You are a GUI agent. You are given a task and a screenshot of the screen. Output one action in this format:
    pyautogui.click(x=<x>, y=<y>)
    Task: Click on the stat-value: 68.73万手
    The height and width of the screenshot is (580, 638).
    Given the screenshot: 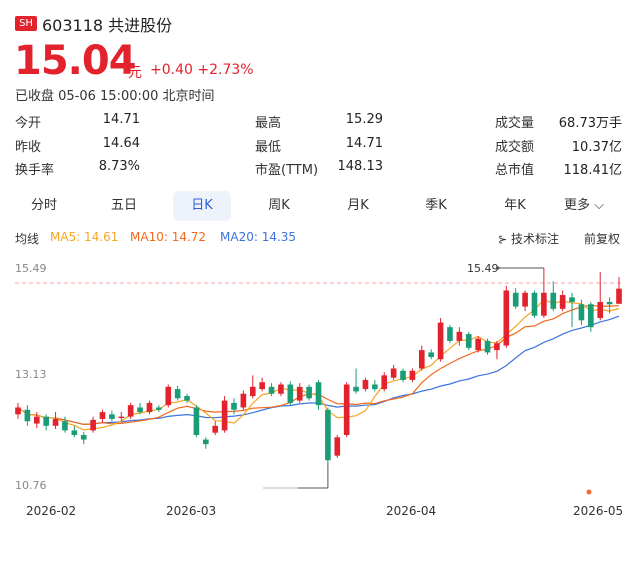 What is the action you would take?
    pyautogui.click(x=590, y=123)
    